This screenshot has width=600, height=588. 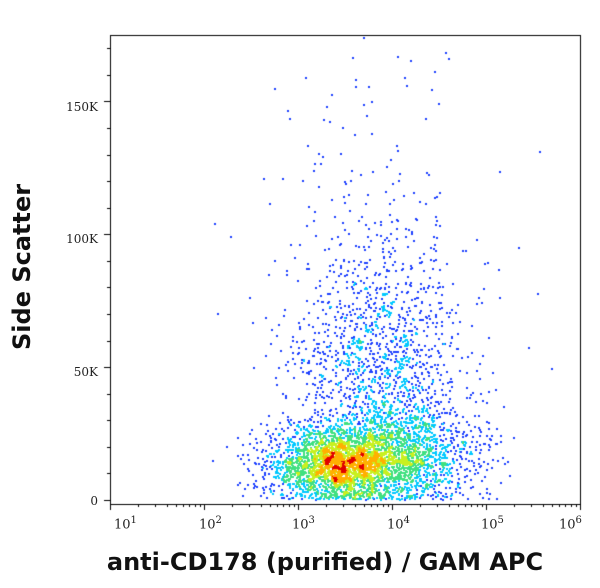 I want to click on x-tick-label: 10⁶, so click(x=570, y=524).